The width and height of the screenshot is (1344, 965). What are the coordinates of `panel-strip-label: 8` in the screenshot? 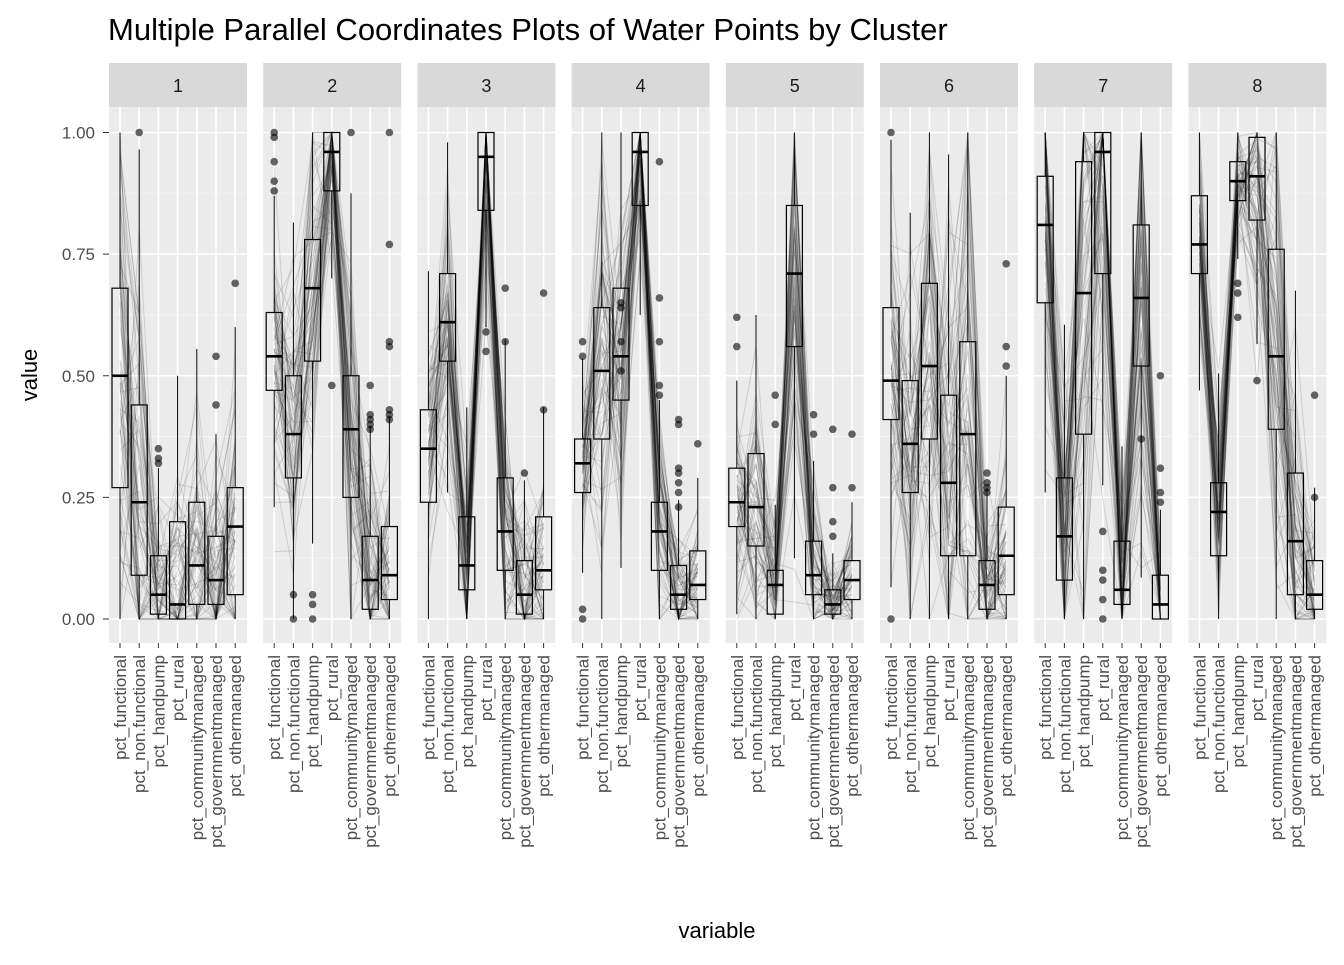 It's located at (1257, 86).